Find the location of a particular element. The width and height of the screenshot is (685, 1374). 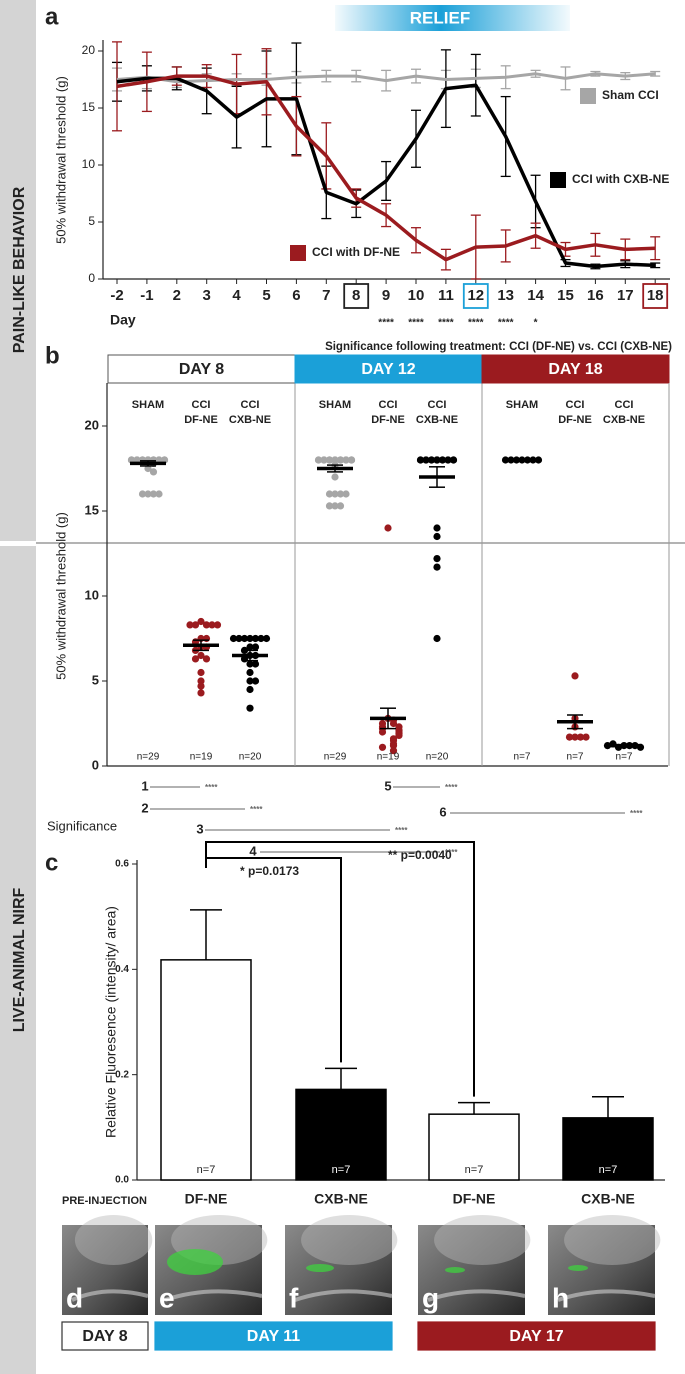

n-label: n=19 is located at coordinates (388, 757).